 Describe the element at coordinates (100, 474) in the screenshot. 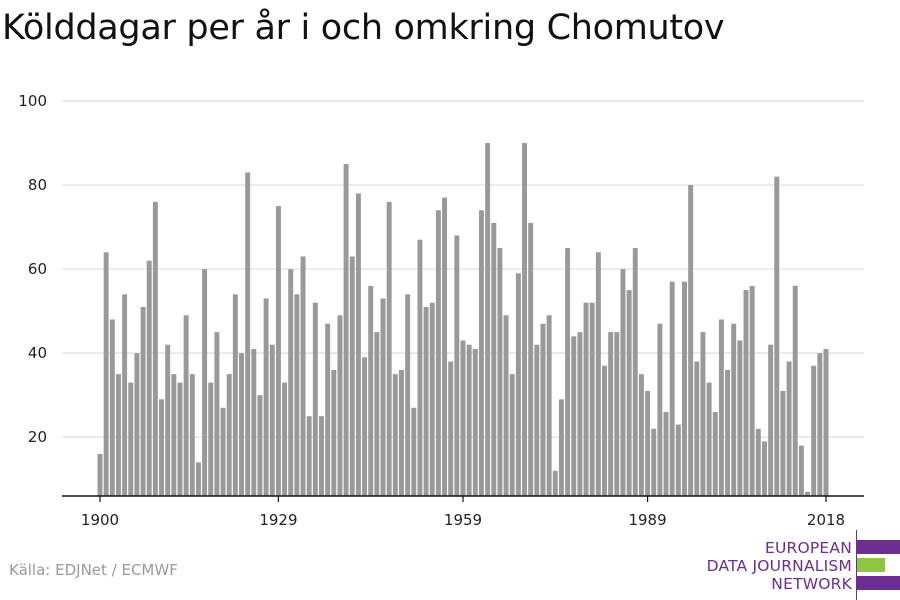

I see `bar-1900` at that location.